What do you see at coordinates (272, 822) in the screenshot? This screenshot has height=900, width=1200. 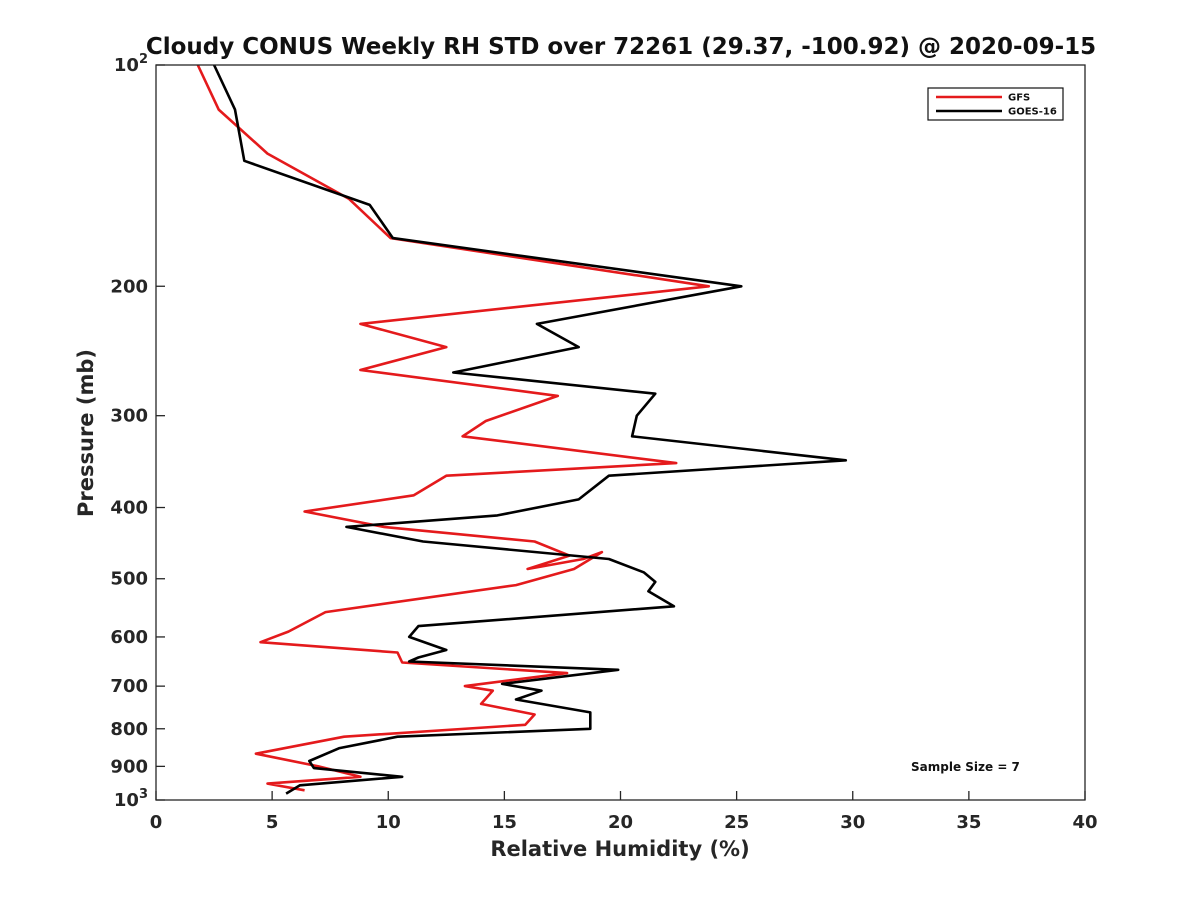 I see `x-tick-label: 5` at bounding box center [272, 822].